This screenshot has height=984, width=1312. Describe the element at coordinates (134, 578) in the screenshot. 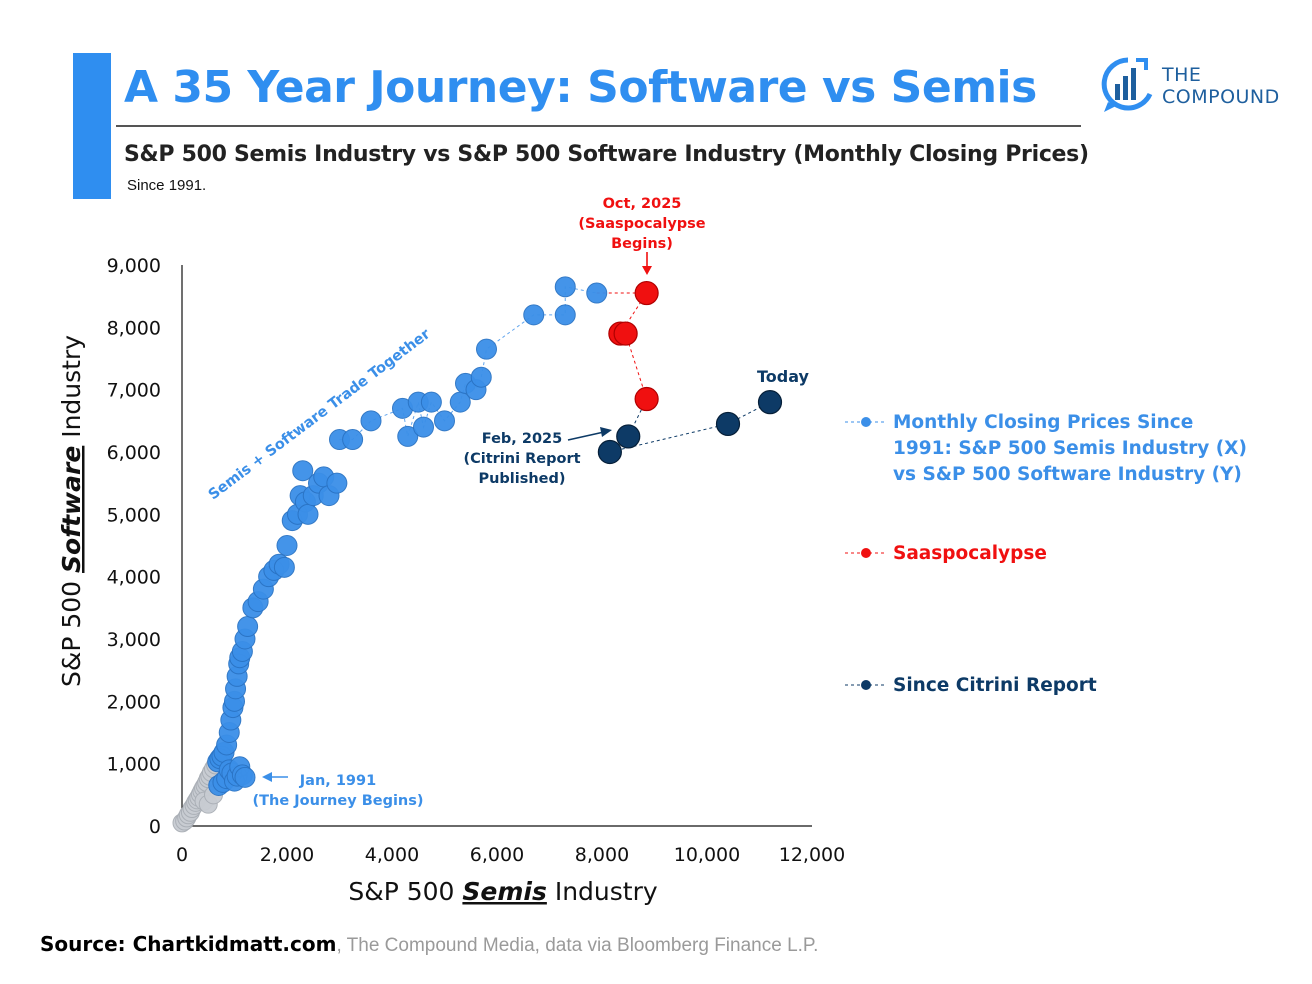

I see `y-tick-label: 4,000` at that location.